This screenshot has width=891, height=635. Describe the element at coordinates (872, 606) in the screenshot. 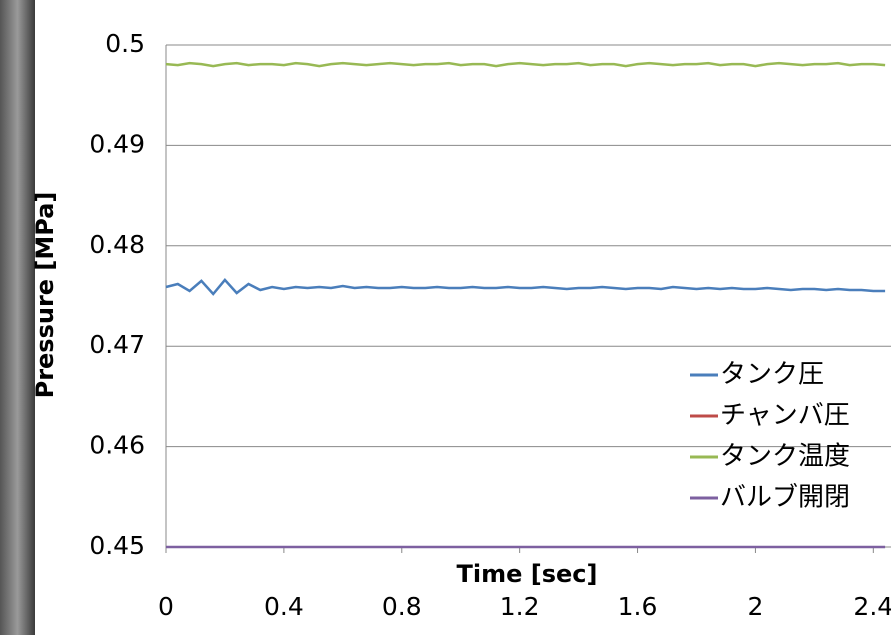

I see `x-tick-label: 2.4` at that location.